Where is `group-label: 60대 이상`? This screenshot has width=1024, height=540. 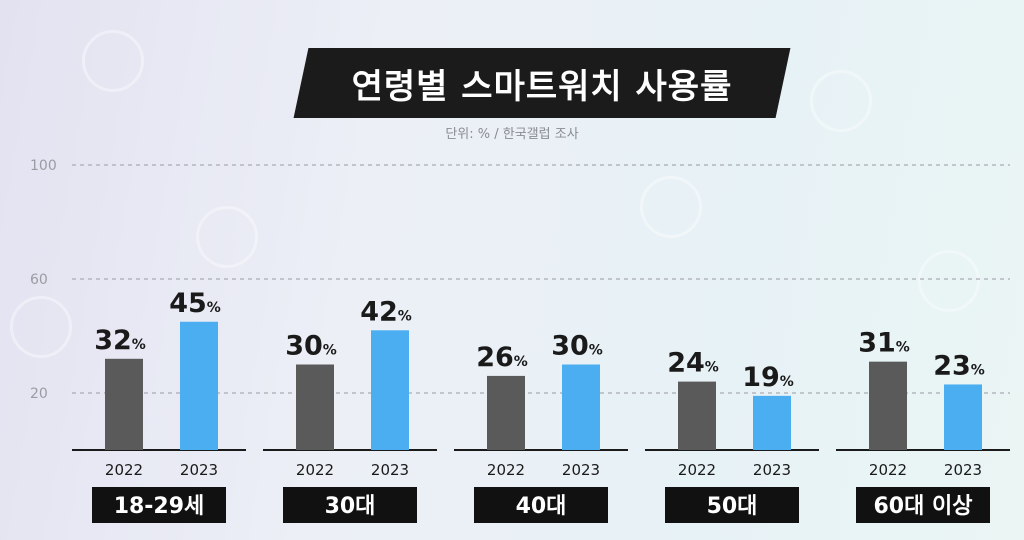 group-label: 60대 이상 is located at coordinates (923, 506).